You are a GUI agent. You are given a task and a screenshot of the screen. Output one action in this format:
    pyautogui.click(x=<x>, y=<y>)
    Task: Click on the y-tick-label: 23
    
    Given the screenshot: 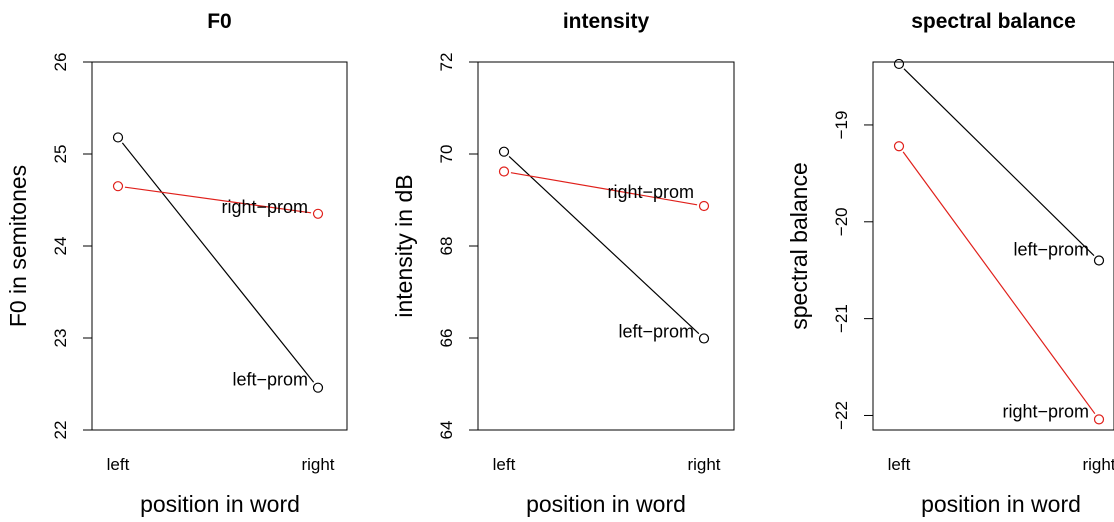 What is the action you would take?
    pyautogui.click(x=60, y=338)
    